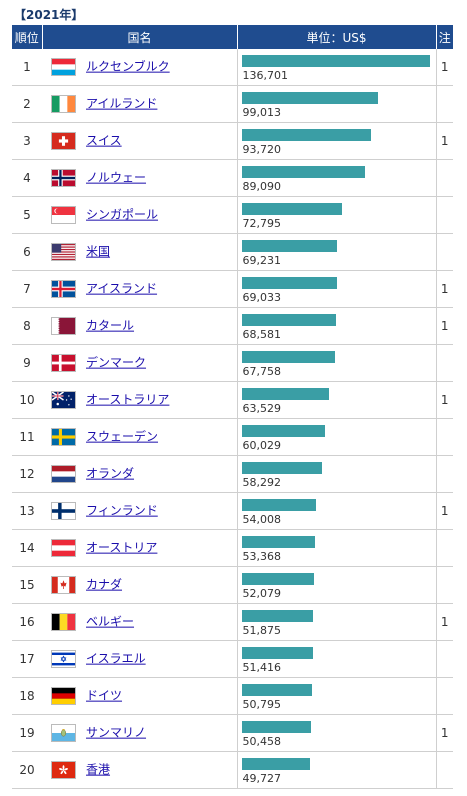 This screenshot has height=796, width=467. Describe the element at coordinates (27, 437) in the screenshot. I see `rank-number: 11` at that location.